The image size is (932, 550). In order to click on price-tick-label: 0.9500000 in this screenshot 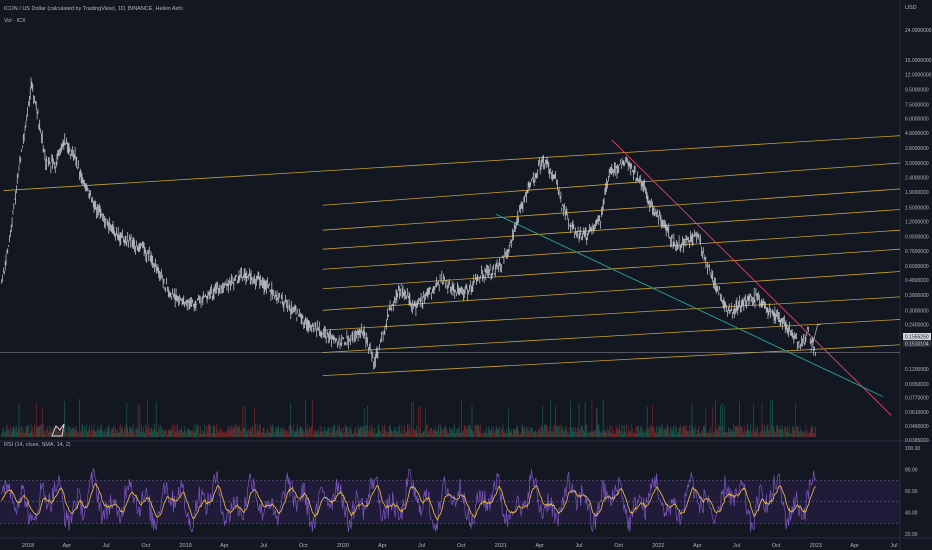, I will do `click(917, 238)`.